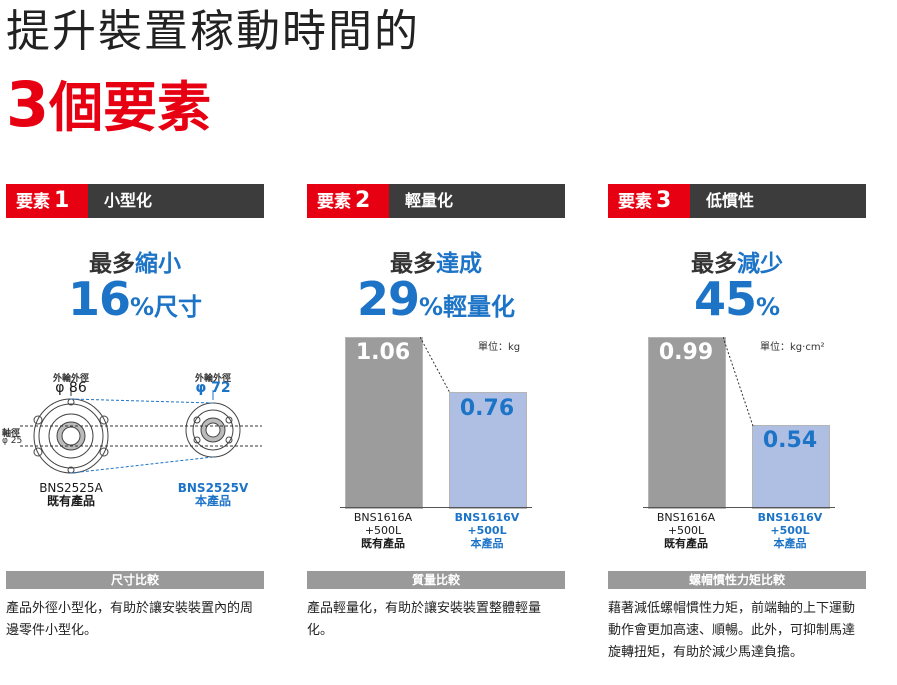 This screenshot has height=685, width=897. Describe the element at coordinates (213, 388) in the screenshot. I see `right-outer-dia-value: φ 72` at that location.